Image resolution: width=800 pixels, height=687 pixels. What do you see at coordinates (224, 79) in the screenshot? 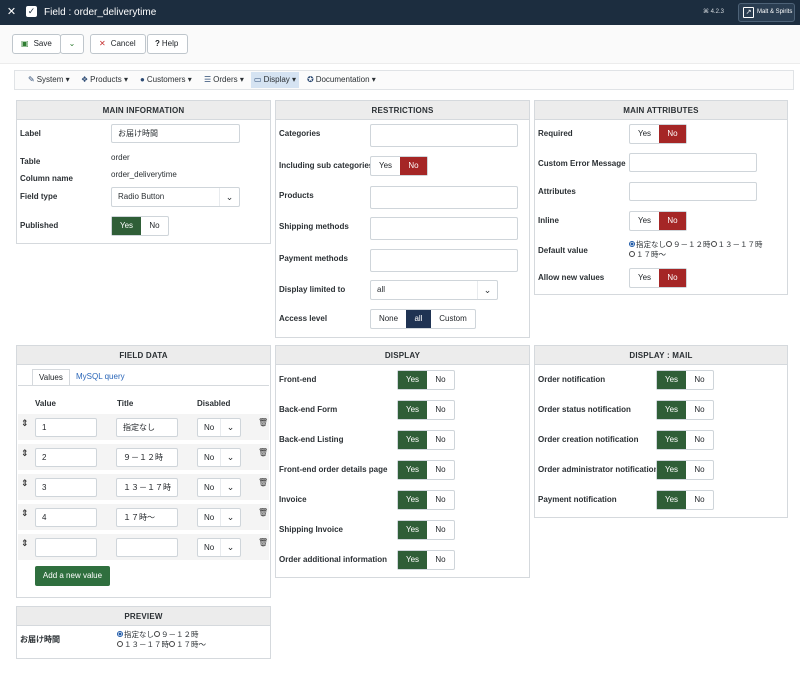
I see `menu-orders: ☰ Orders ▾` at bounding box center [224, 79].